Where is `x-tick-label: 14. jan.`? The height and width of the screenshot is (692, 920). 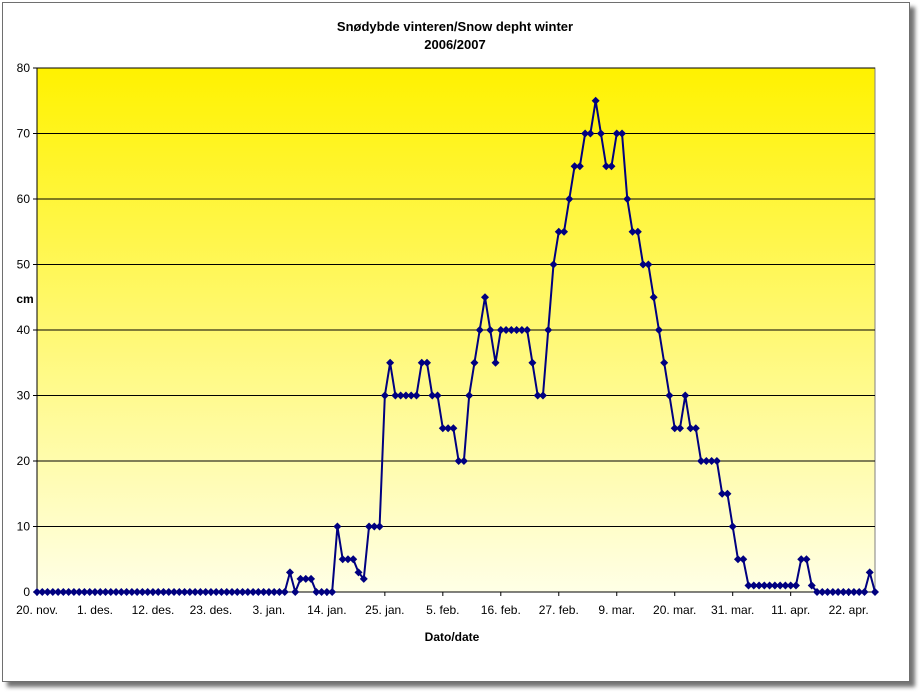 x-tick-label: 14. jan. is located at coordinates (326, 610).